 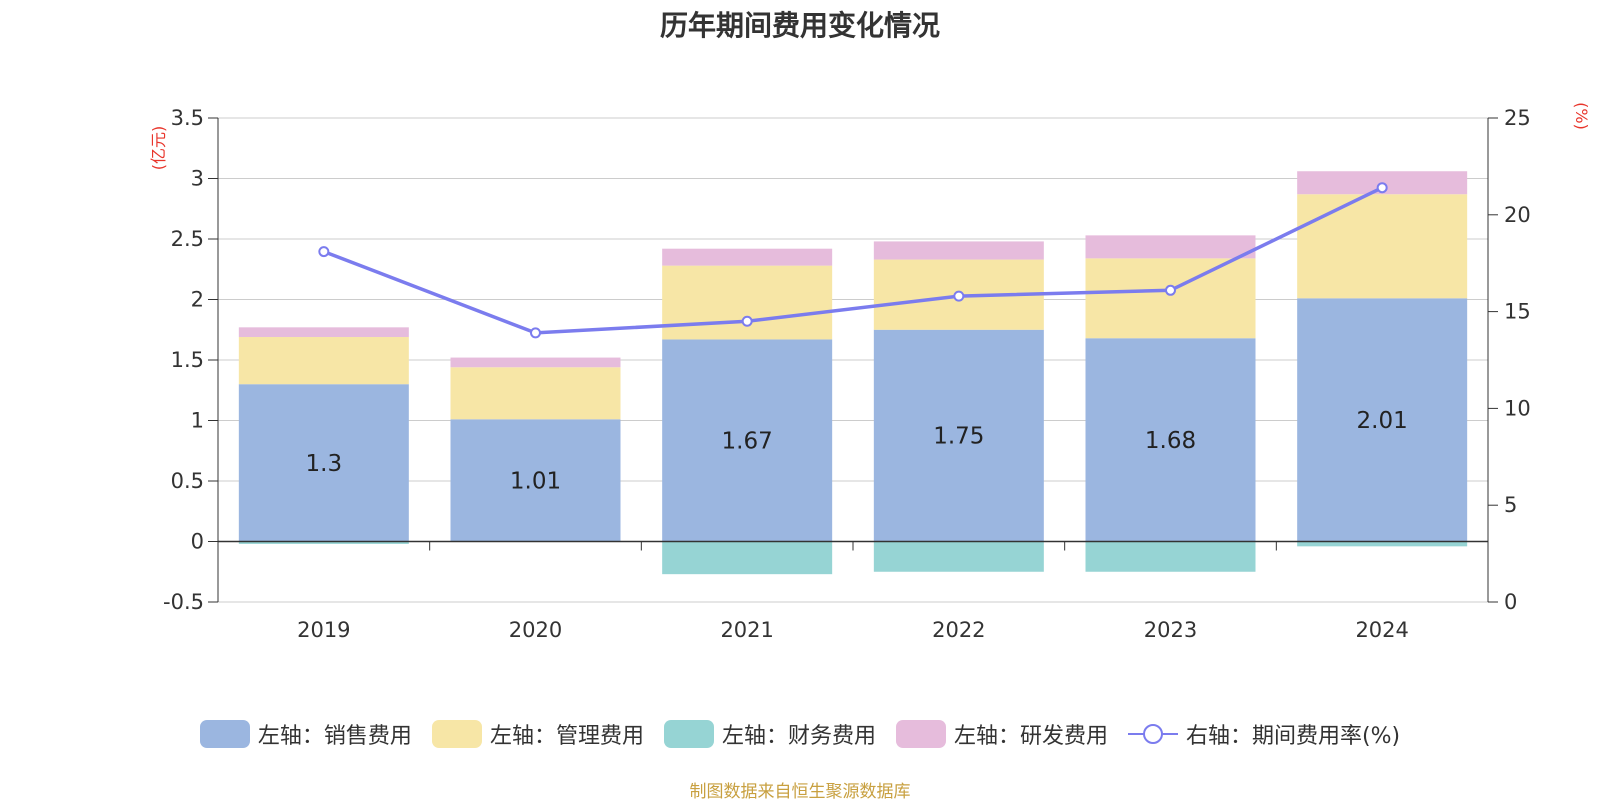 What do you see at coordinates (1381, 630) in the screenshot?
I see `x-axis-tick-label: 2024` at bounding box center [1381, 630].